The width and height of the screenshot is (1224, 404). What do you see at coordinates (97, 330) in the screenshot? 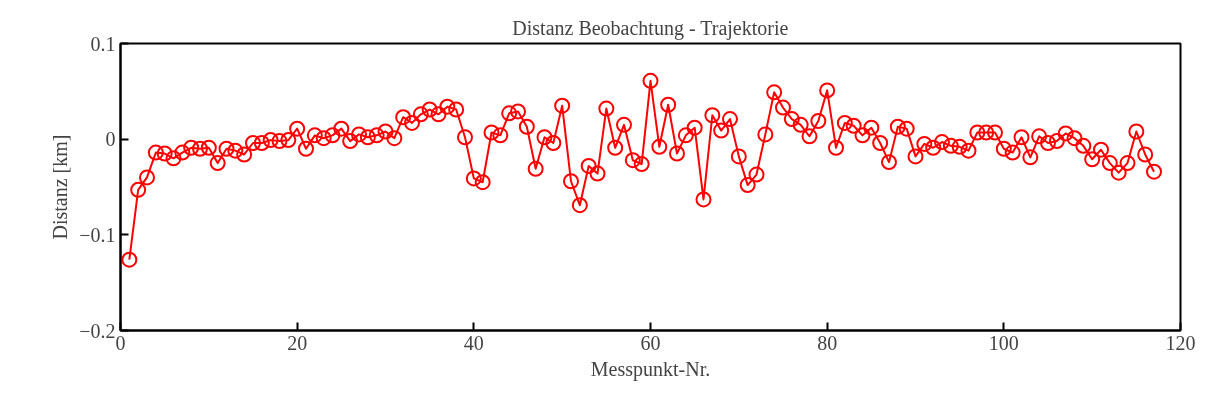
I see `y-tick-label: −0.2` at bounding box center [97, 330].